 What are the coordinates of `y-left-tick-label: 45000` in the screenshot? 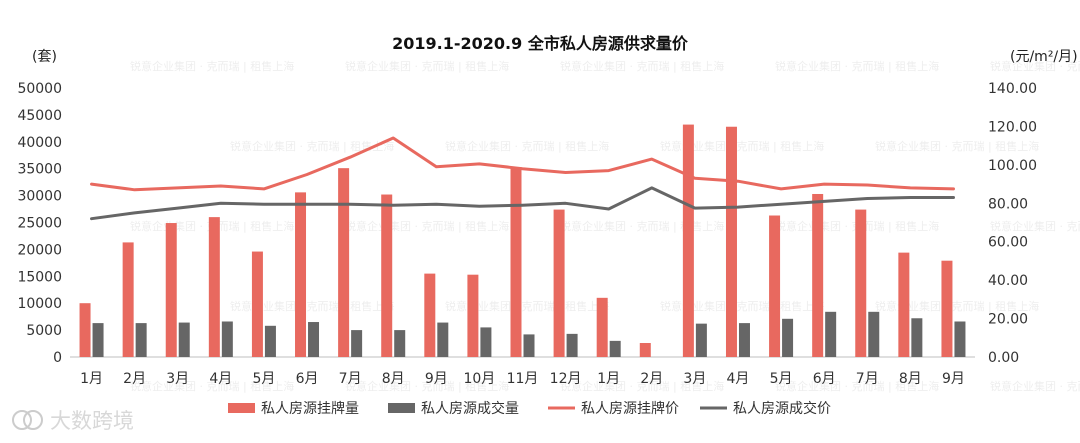 It's located at (39, 116).